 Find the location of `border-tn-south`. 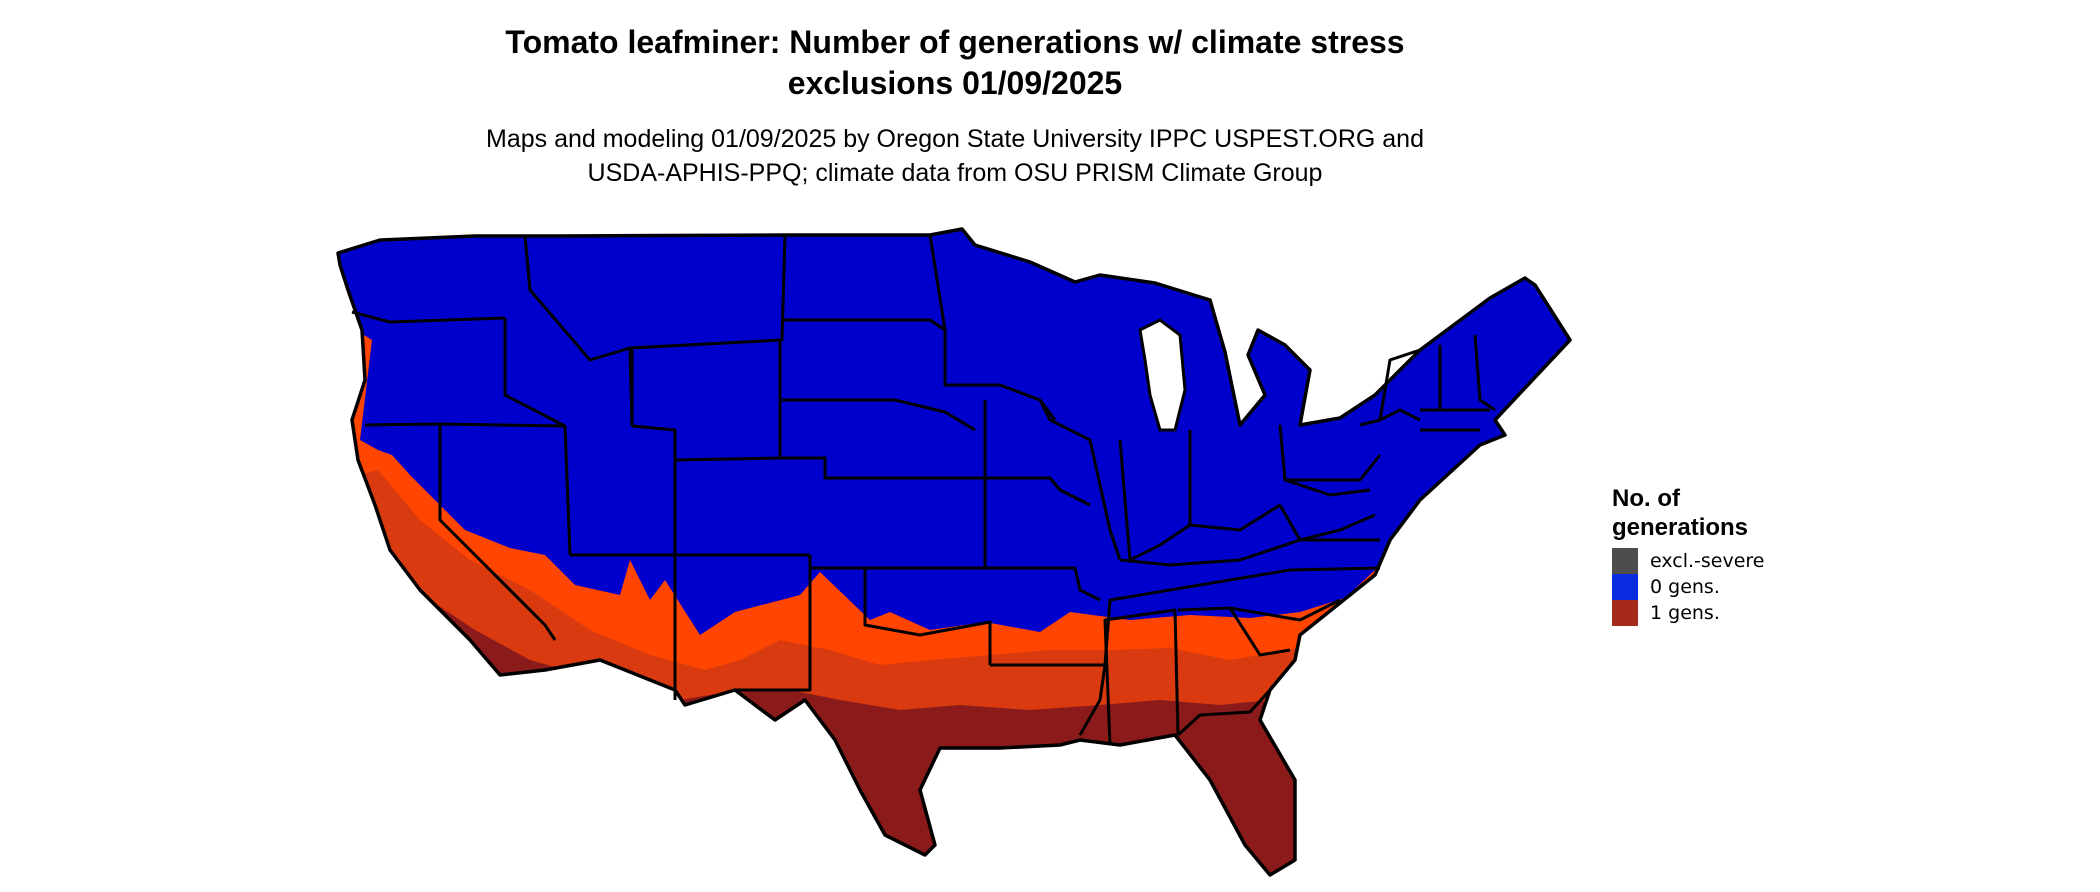

border-tn-south is located at coordinates (1242, 616).